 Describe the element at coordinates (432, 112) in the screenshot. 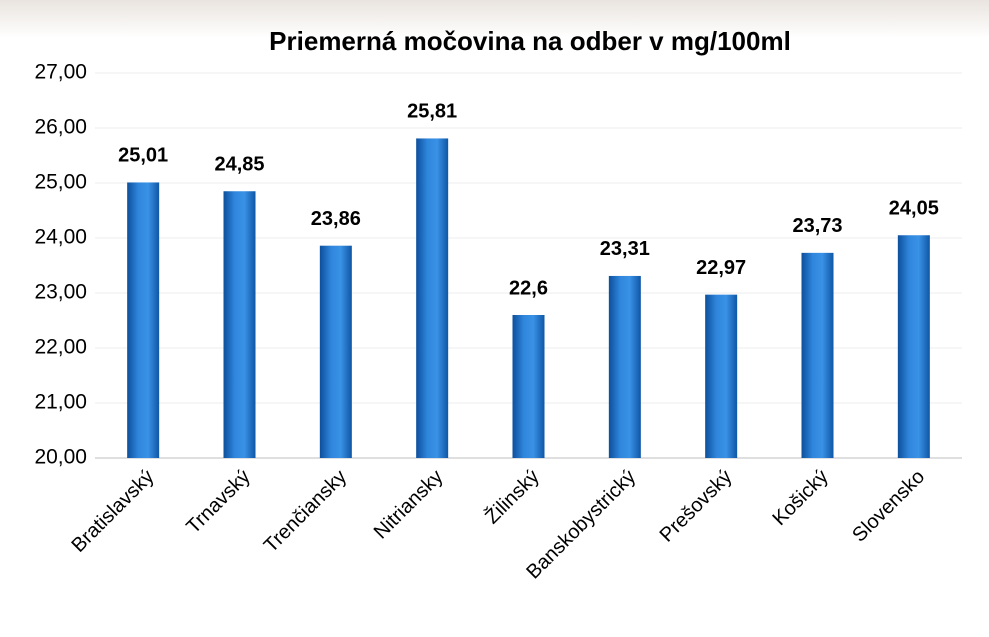

I see `value-label: 25,81` at that location.